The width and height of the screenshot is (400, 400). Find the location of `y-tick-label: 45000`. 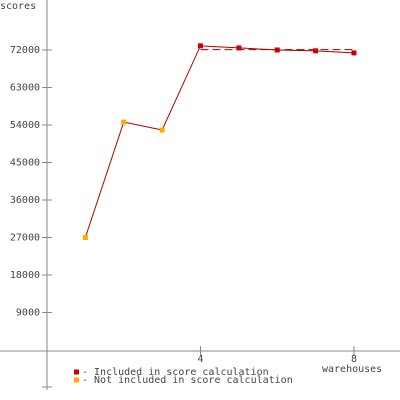

y-tick-label: 45000 is located at coordinates (25, 163).